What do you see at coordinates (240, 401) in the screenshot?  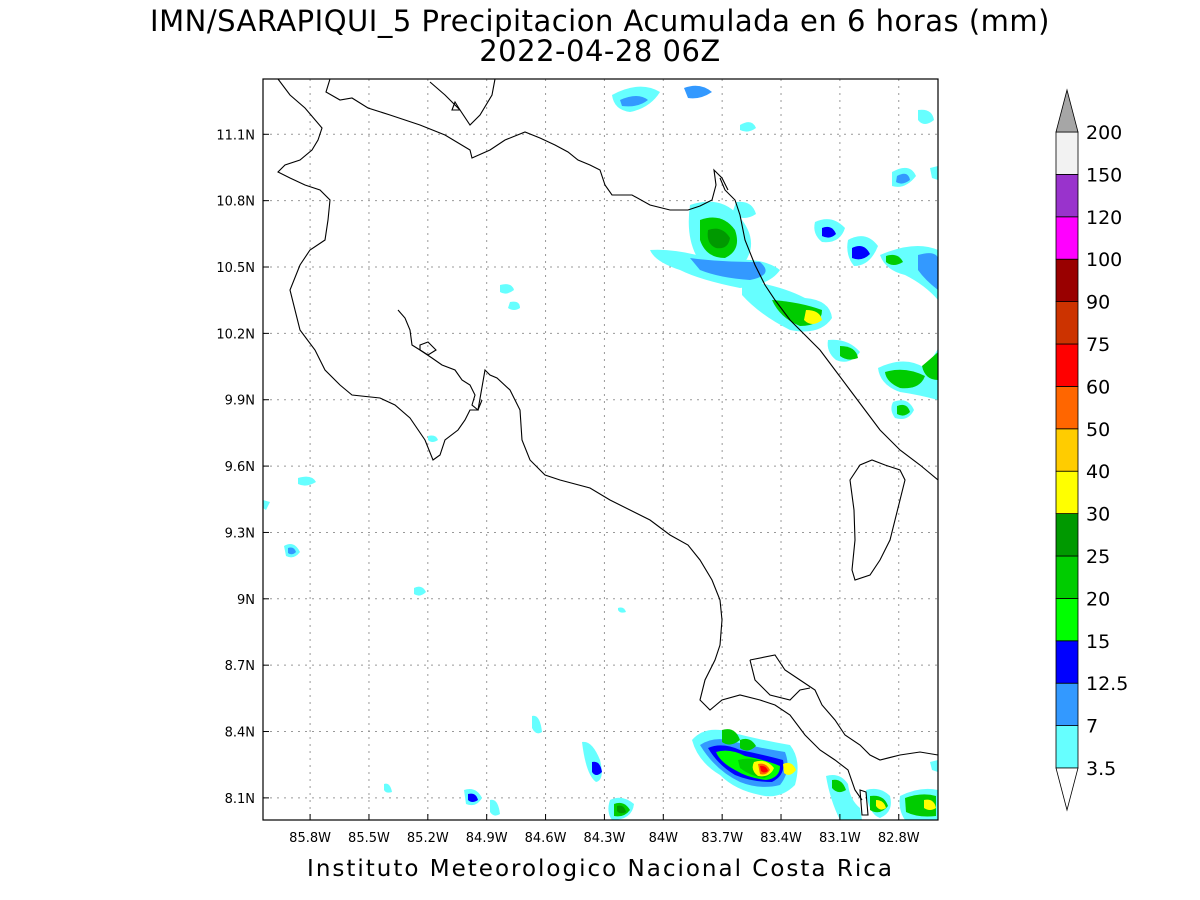 I see `tick-label-lat: 9.9N` at bounding box center [240, 401].